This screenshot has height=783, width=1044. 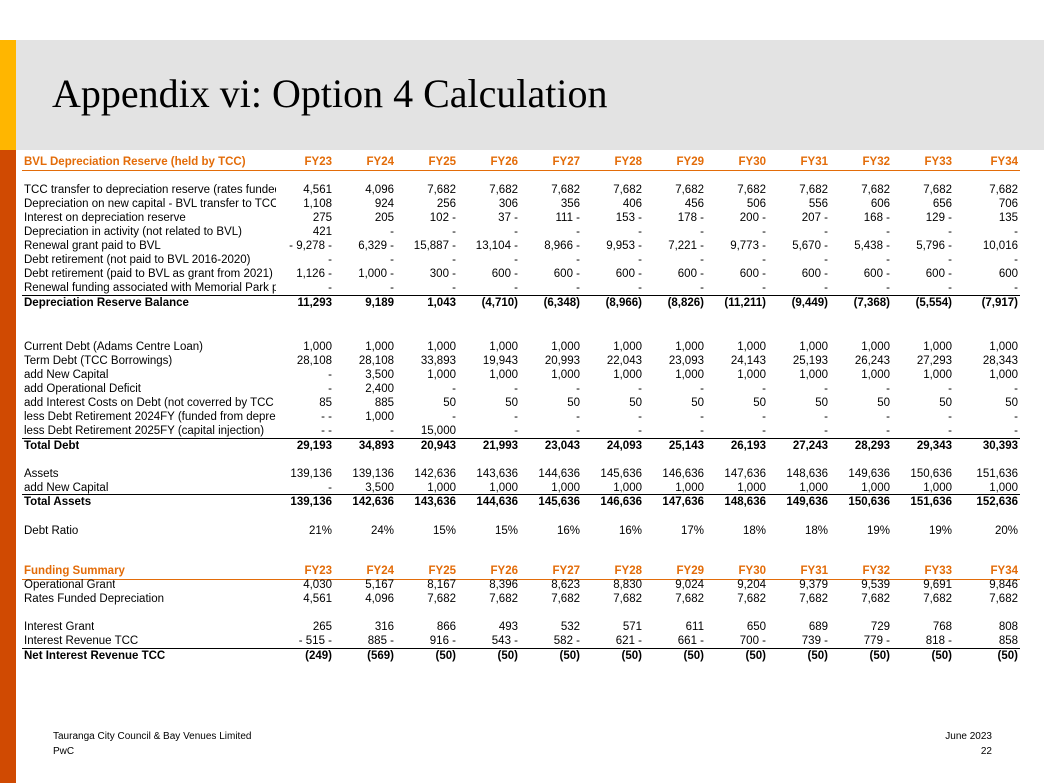 What do you see at coordinates (1004, 162) in the screenshot?
I see `row-value: FY34` at bounding box center [1004, 162].